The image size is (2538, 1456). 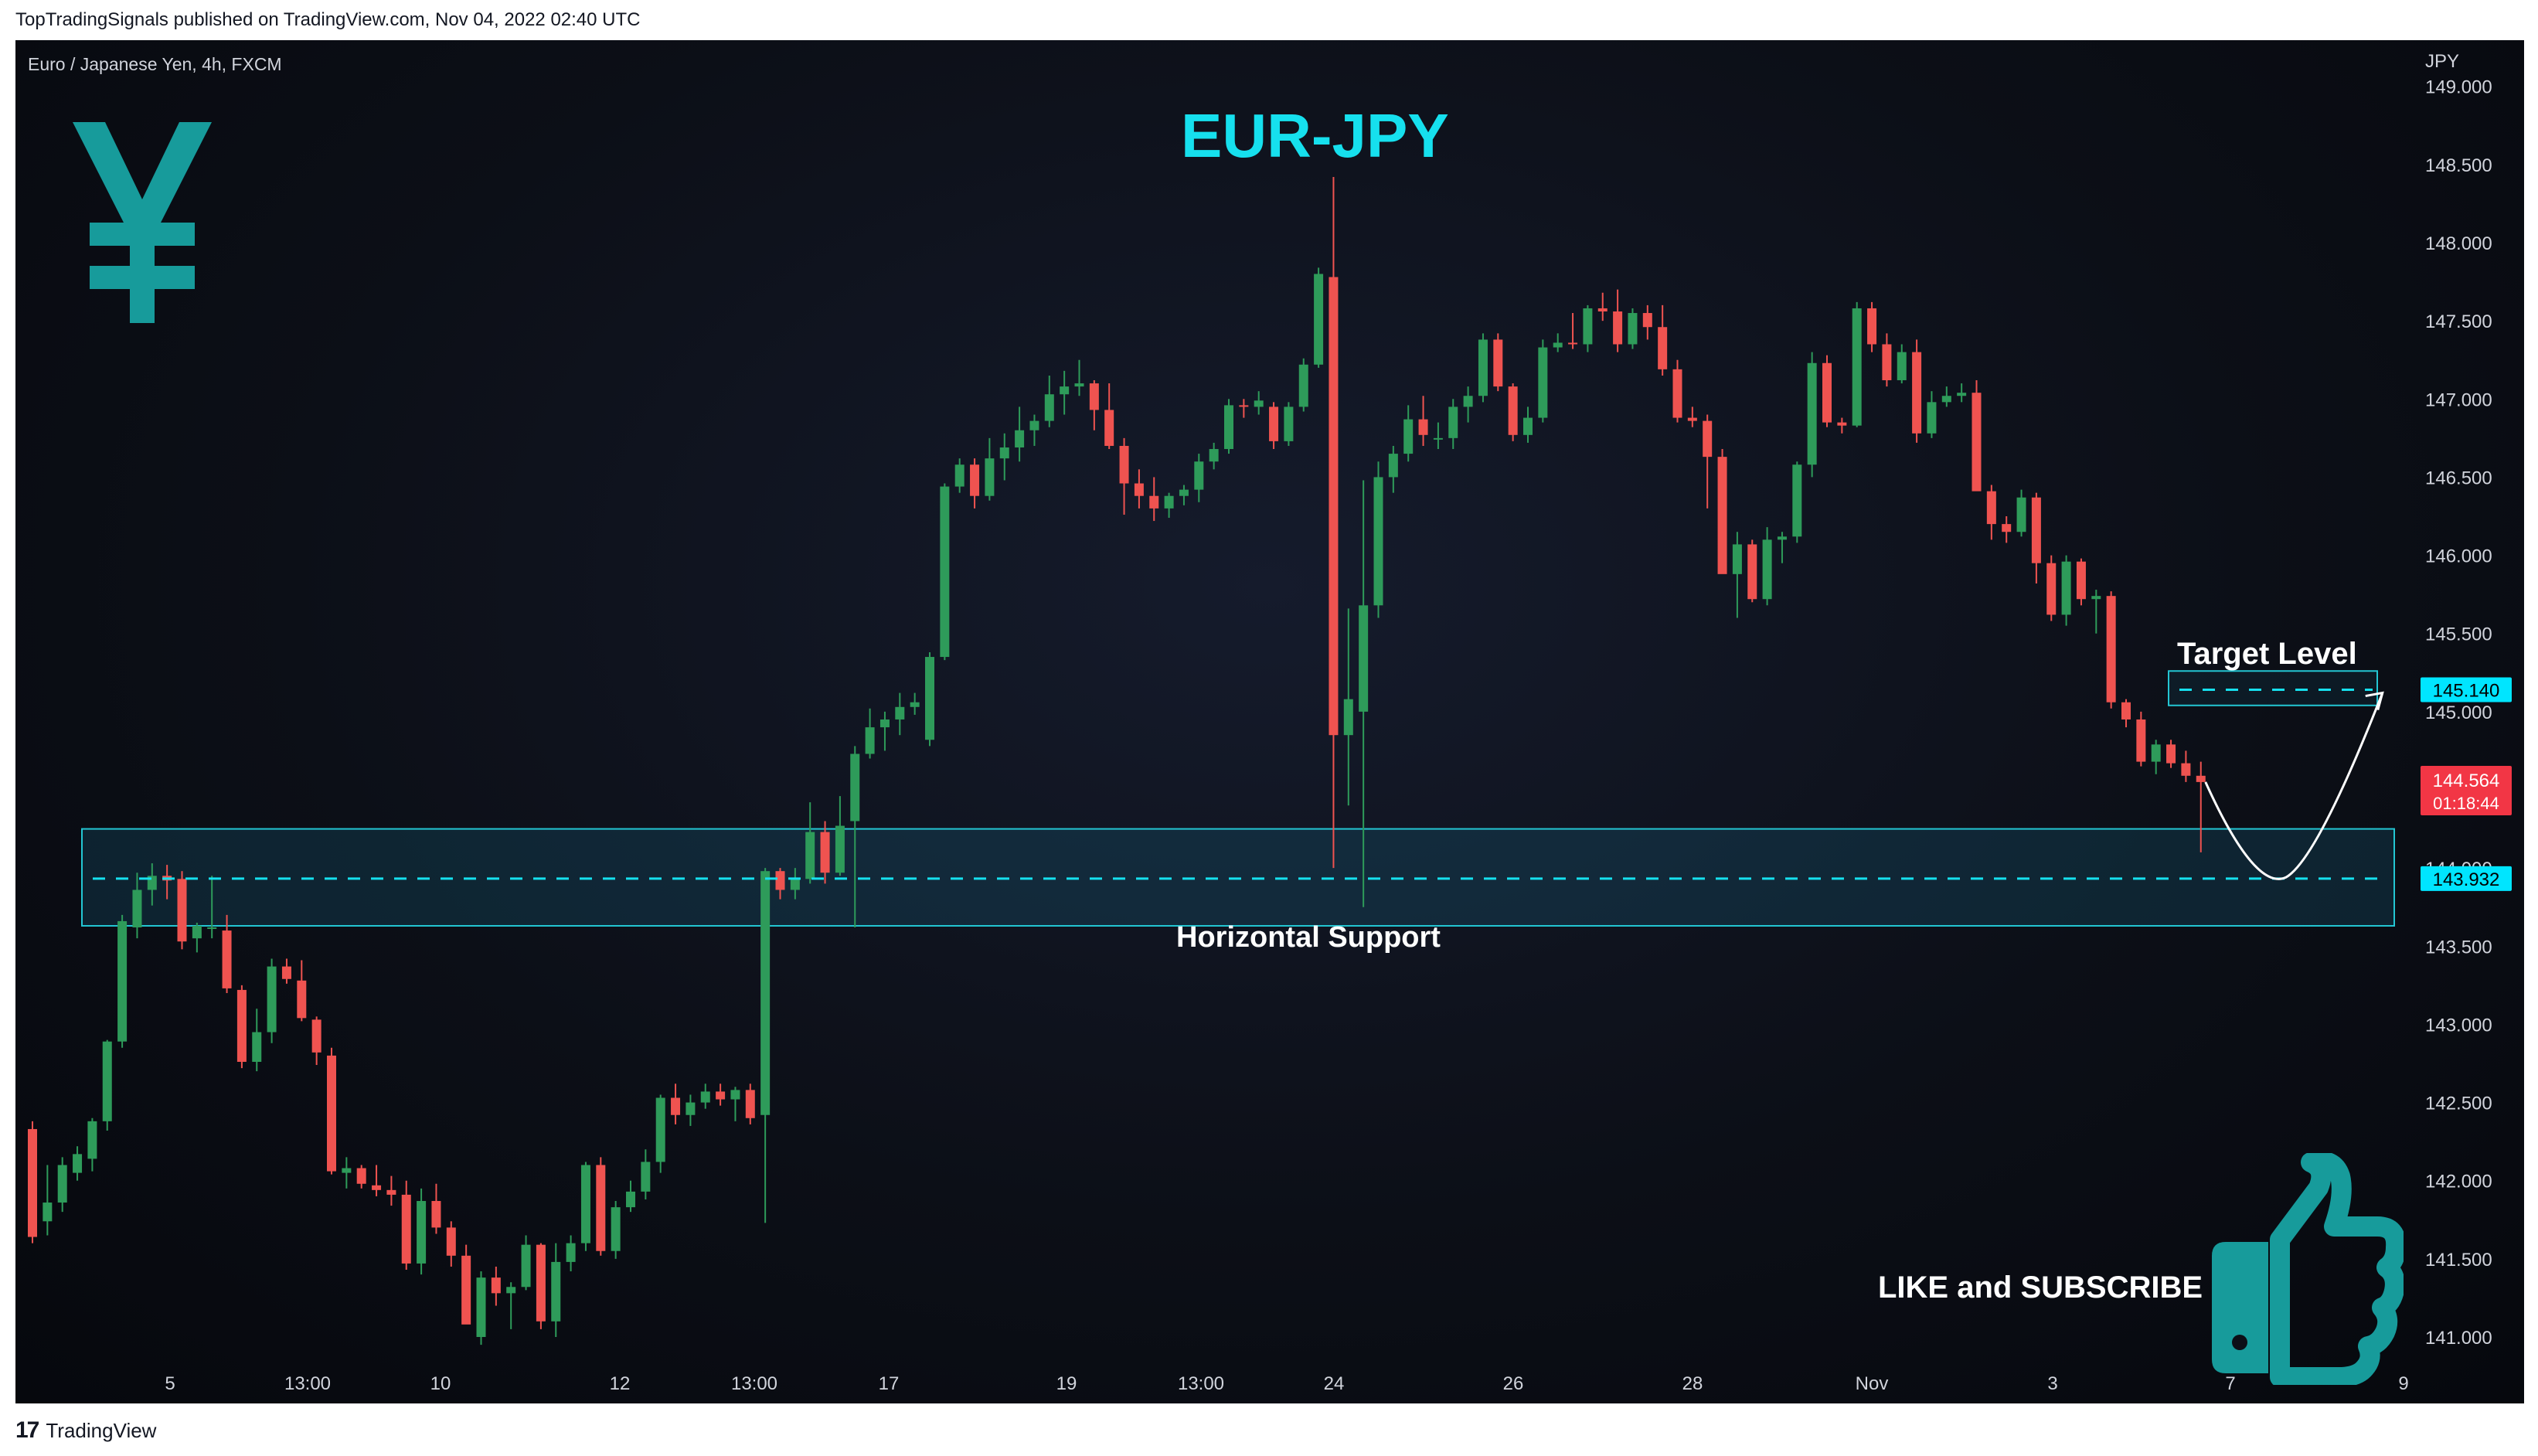 What do you see at coordinates (2040, 1288) in the screenshot?
I see `like-subscribe-label: LIKE and SUBSCRIBE` at bounding box center [2040, 1288].